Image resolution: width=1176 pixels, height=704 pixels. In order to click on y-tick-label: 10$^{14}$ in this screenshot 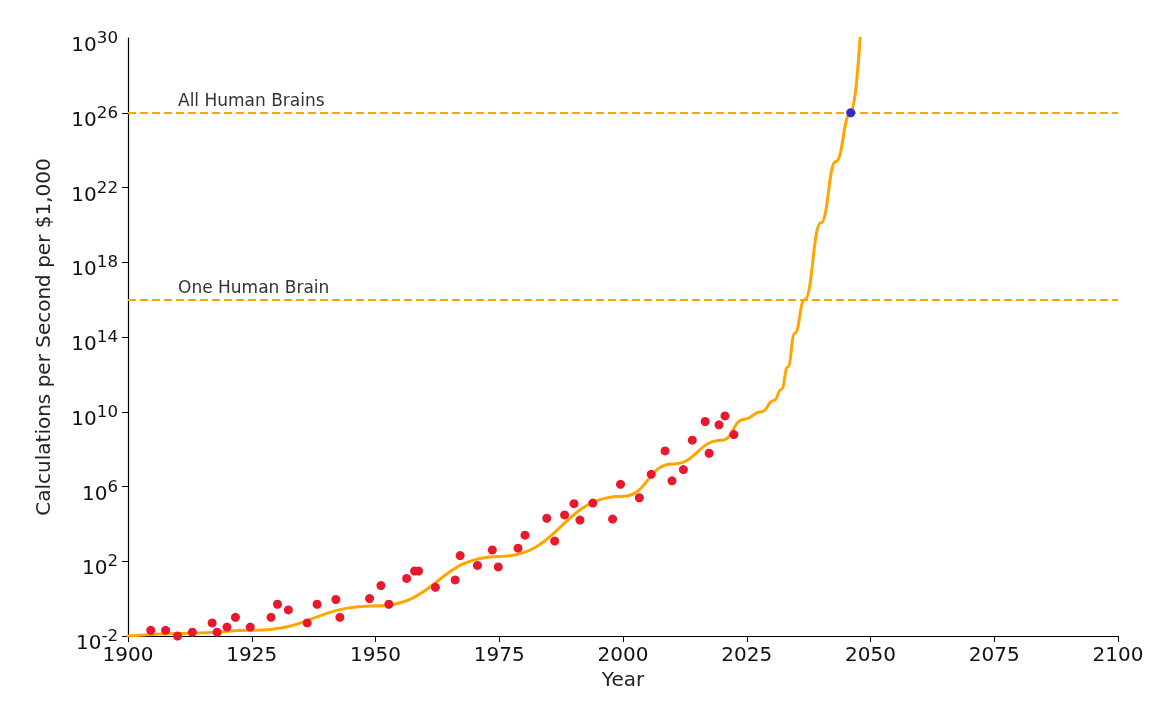, I will do `click(94, 340)`.